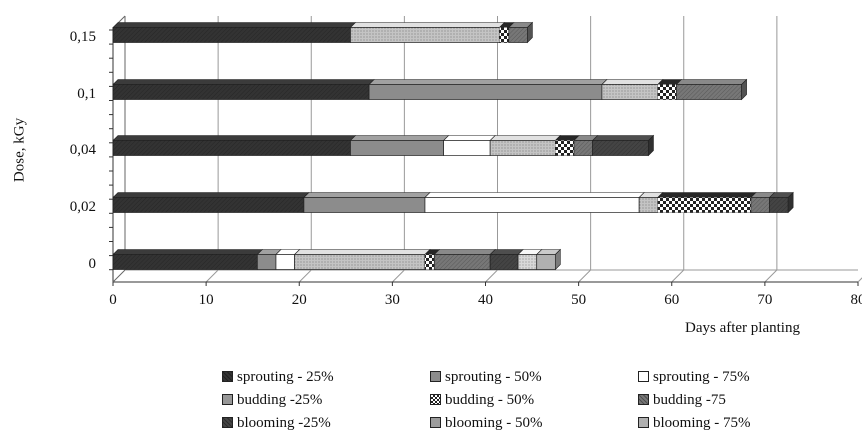 The height and width of the screenshot is (438, 862). I want to click on legend-label: budding -75, so click(689, 400).